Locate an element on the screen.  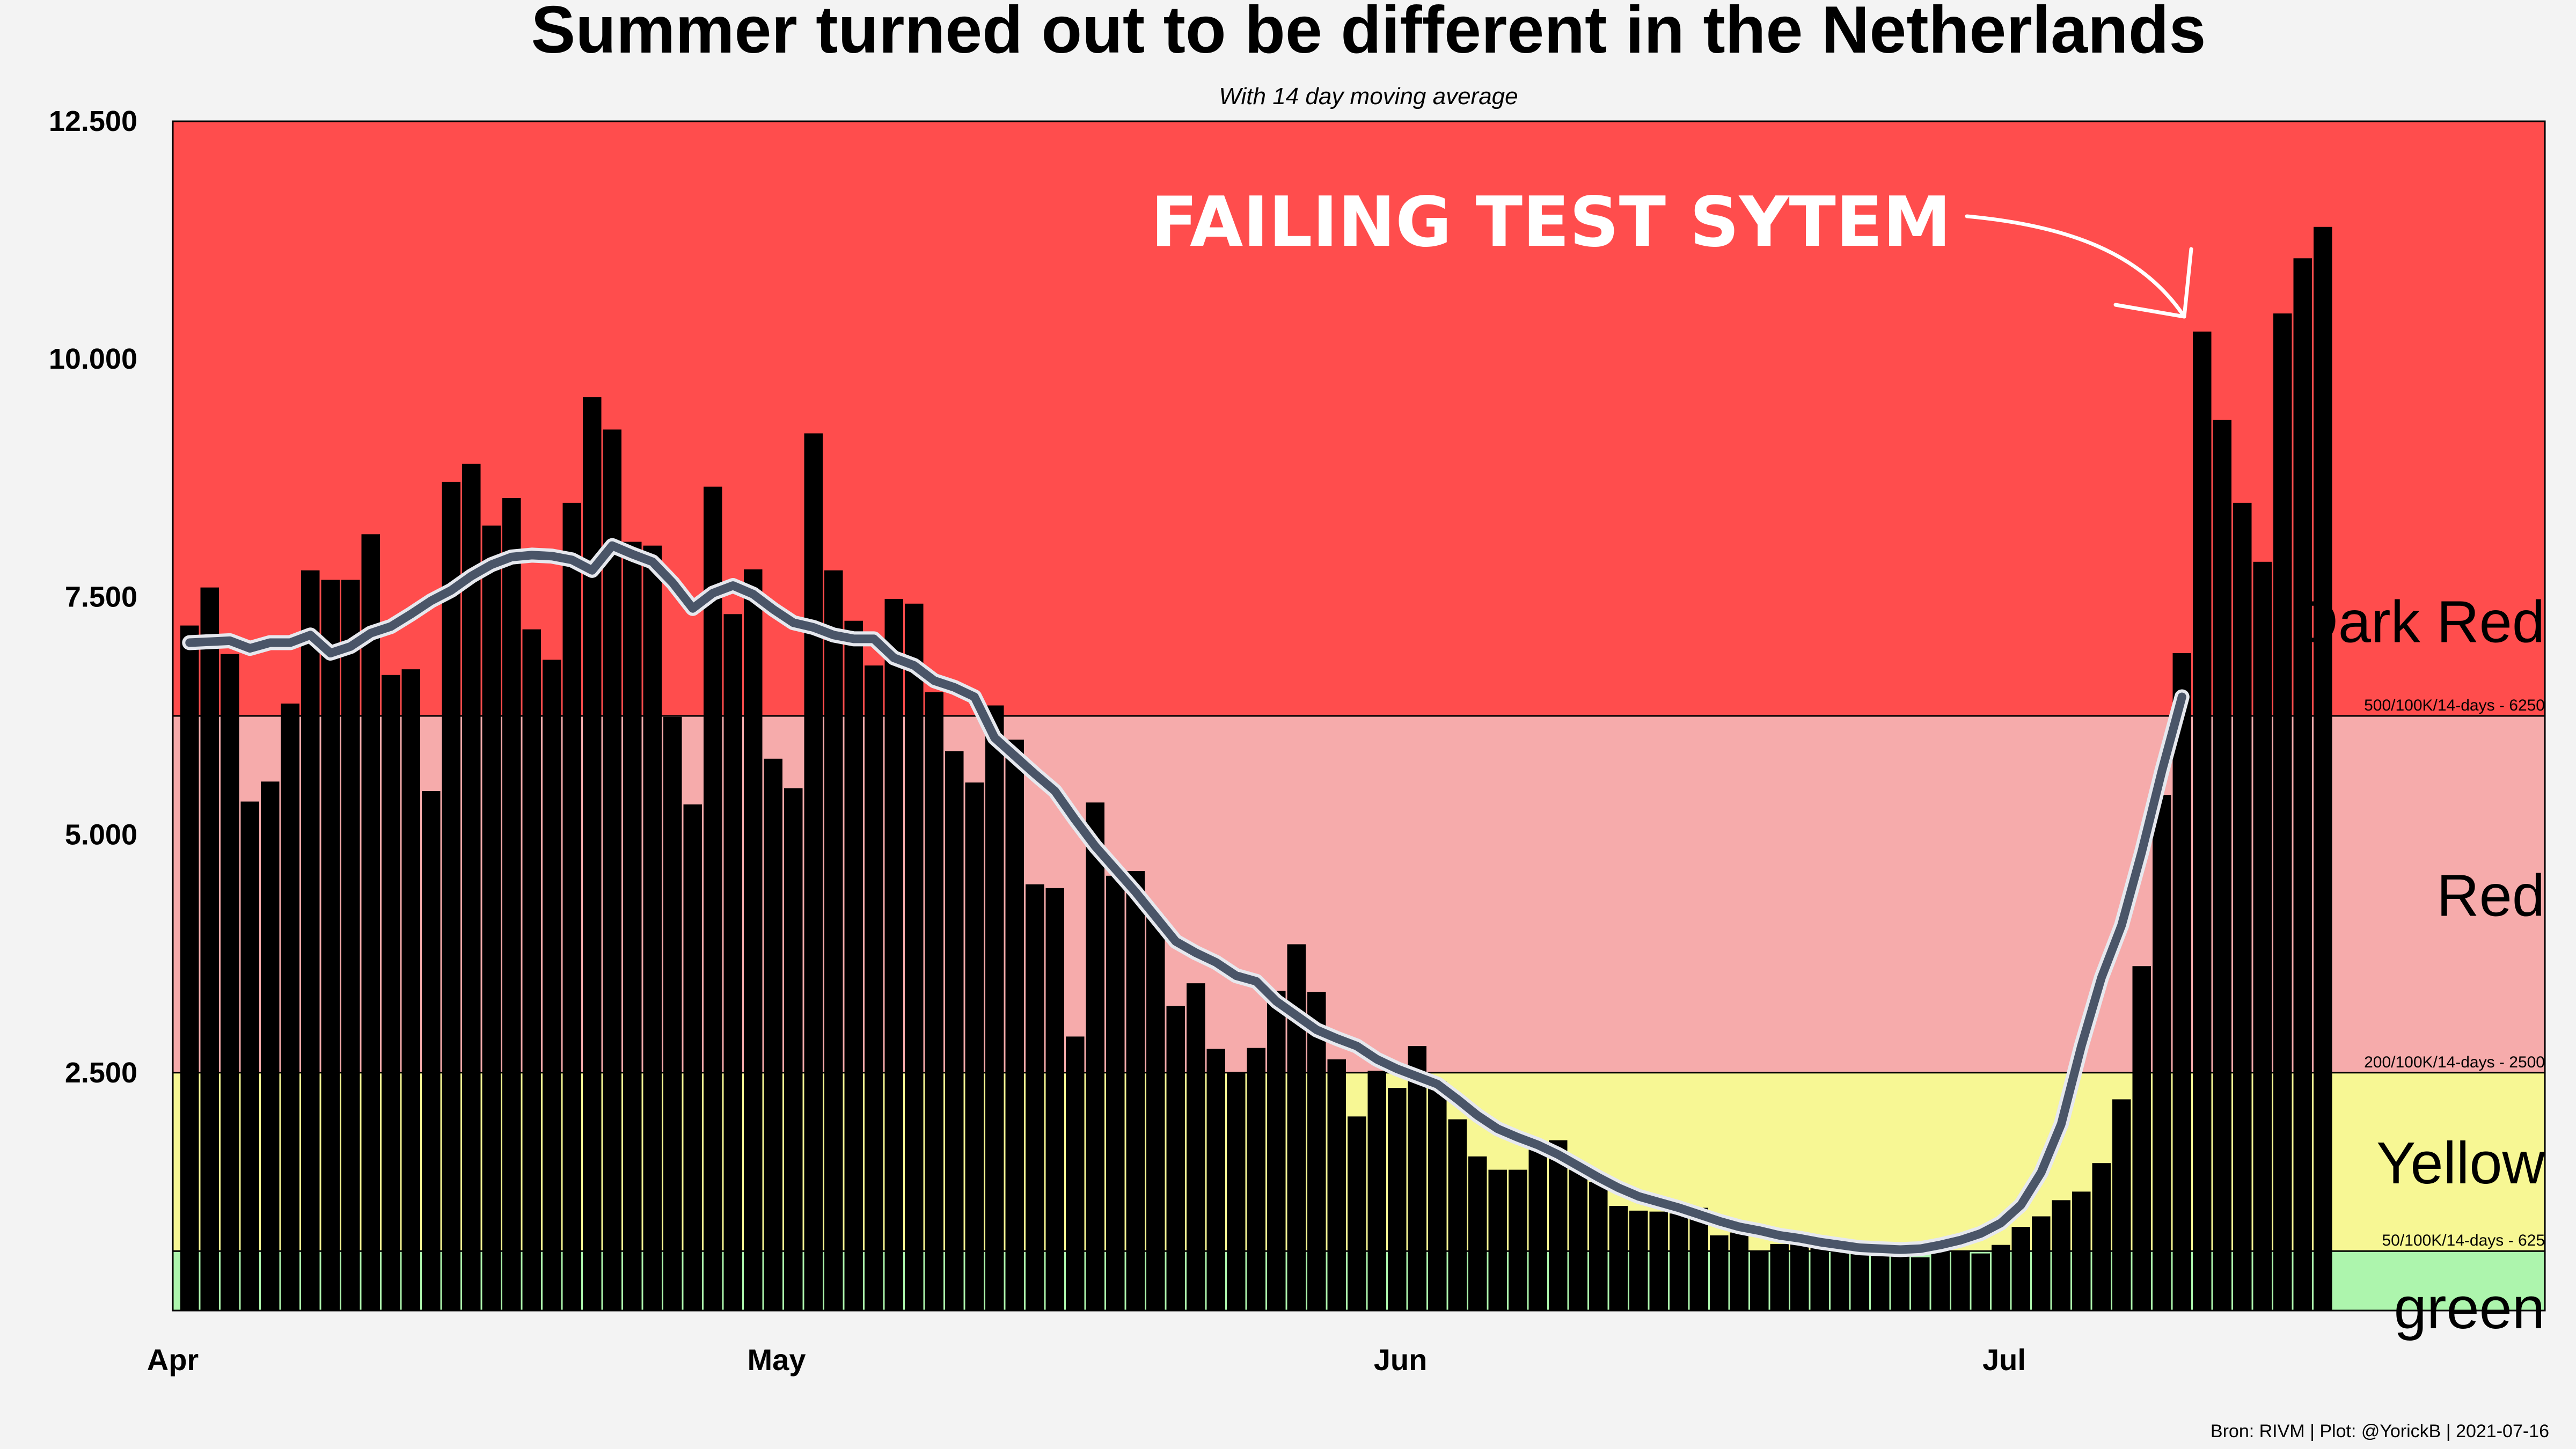
zone-label: Yellow is located at coordinates (2460, 1163).